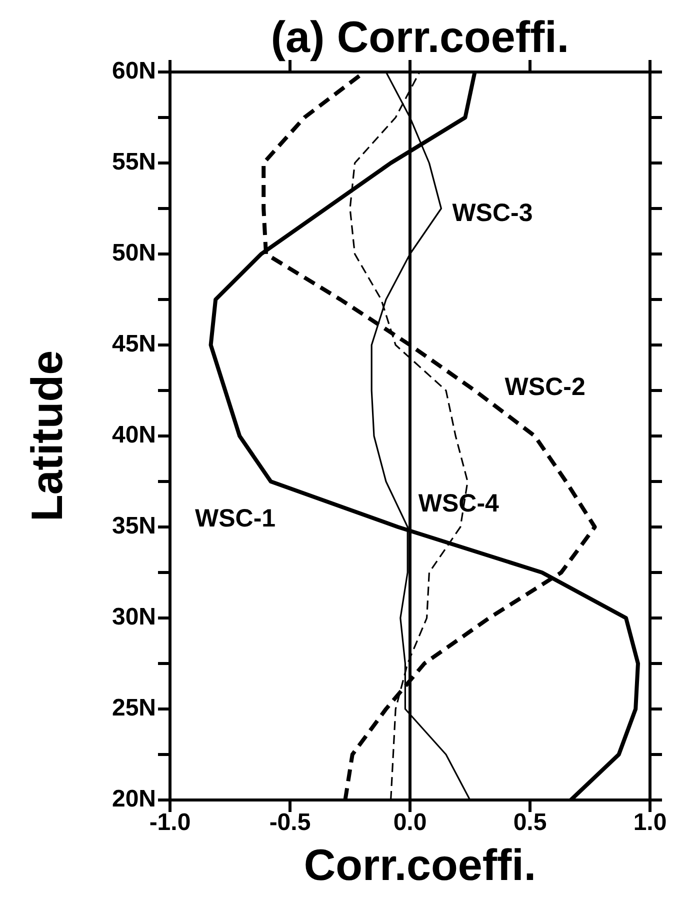 The width and height of the screenshot is (683, 897). Describe the element at coordinates (134, 708) in the screenshot. I see `y-tick-label: 25N` at that location.